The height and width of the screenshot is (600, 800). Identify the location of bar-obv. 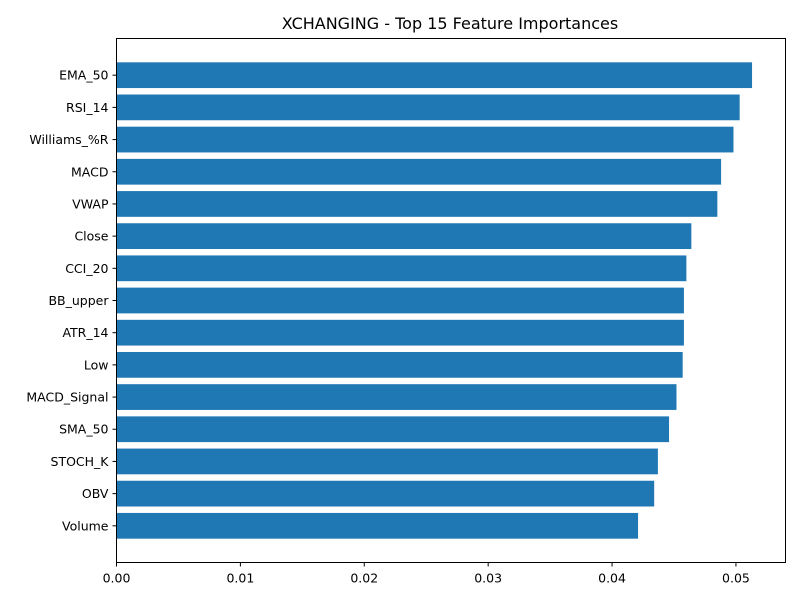
(385, 493).